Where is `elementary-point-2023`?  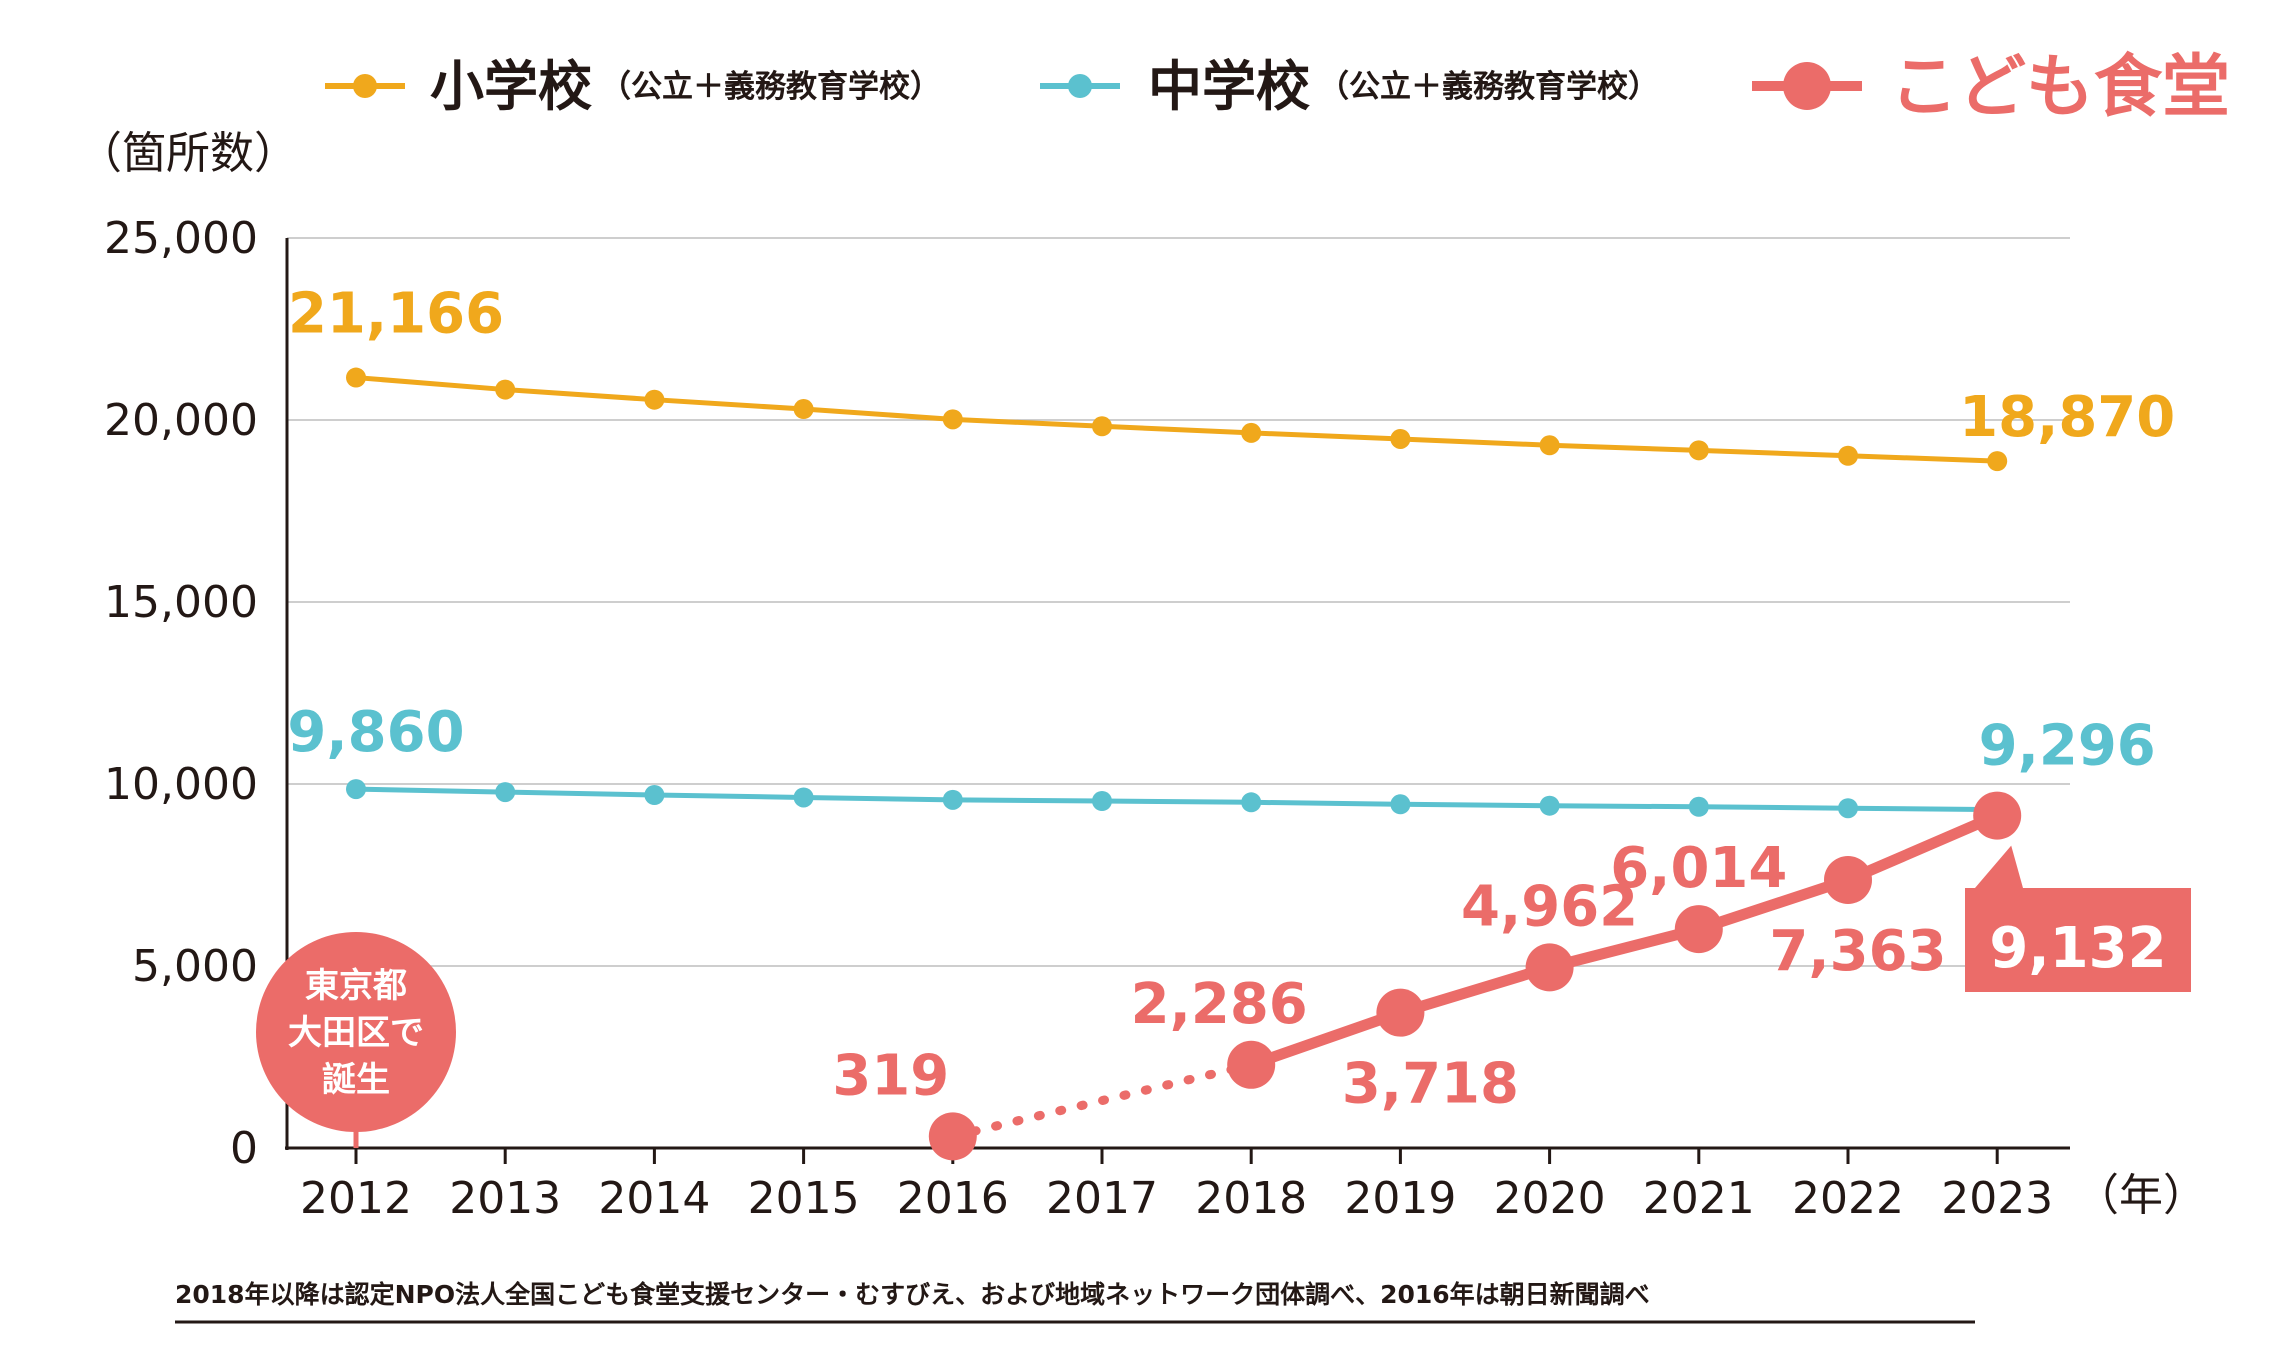
elementary-point-2023 is located at coordinates (1997, 461).